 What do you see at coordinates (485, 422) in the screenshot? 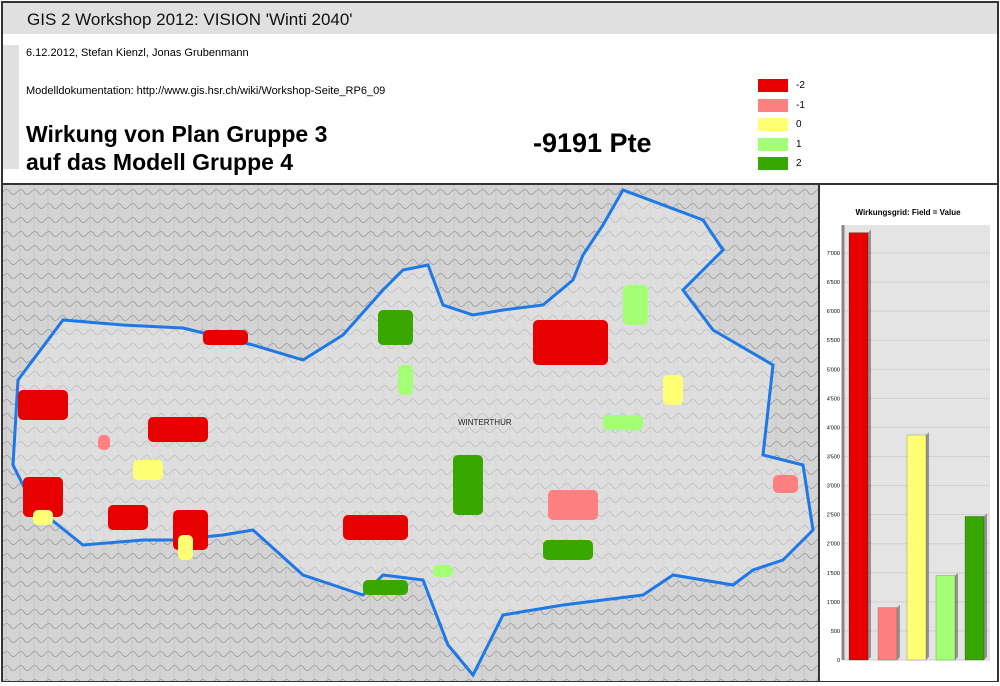
I see `place-label: WINTERTHUR` at bounding box center [485, 422].